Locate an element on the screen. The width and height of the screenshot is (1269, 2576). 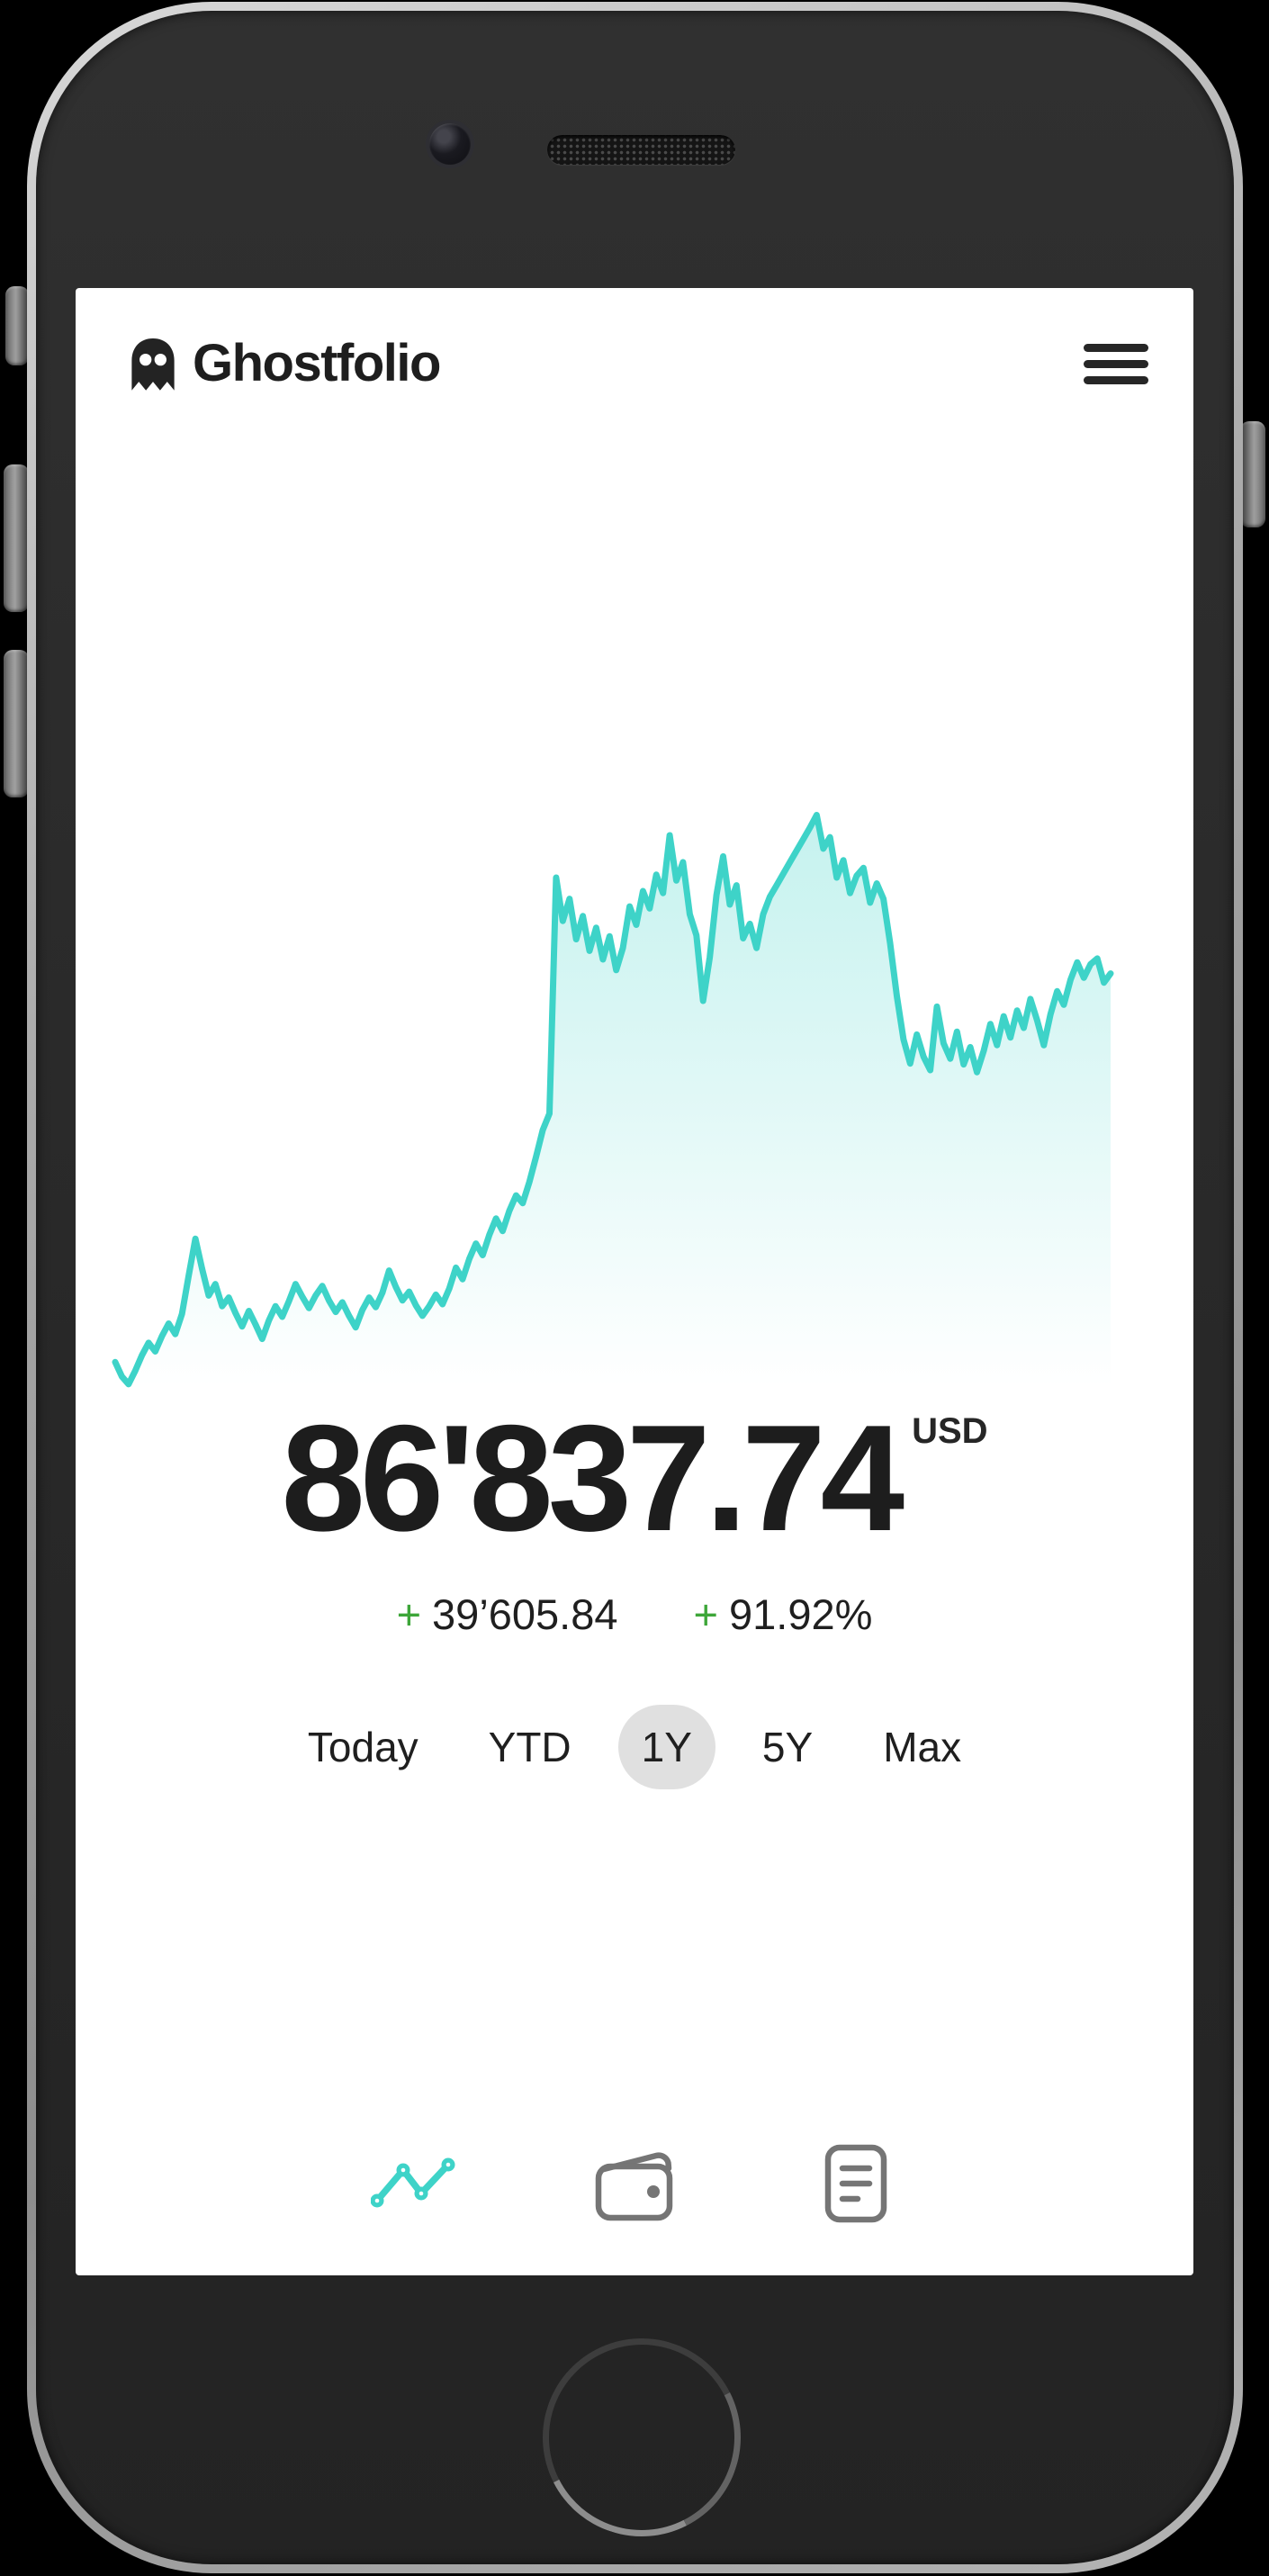
volume-up-button is located at coordinates (17, 538).